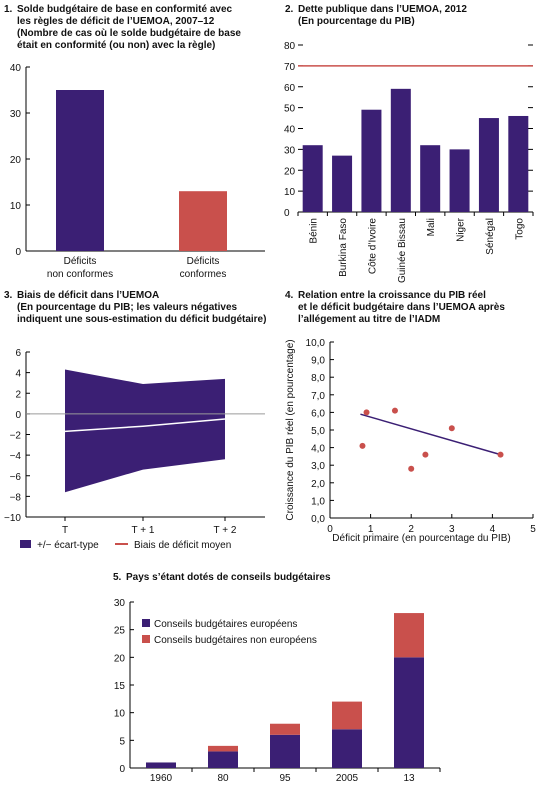  What do you see at coordinates (318, 361) in the screenshot?
I see `y-tick-label: 9,0` at bounding box center [318, 361].